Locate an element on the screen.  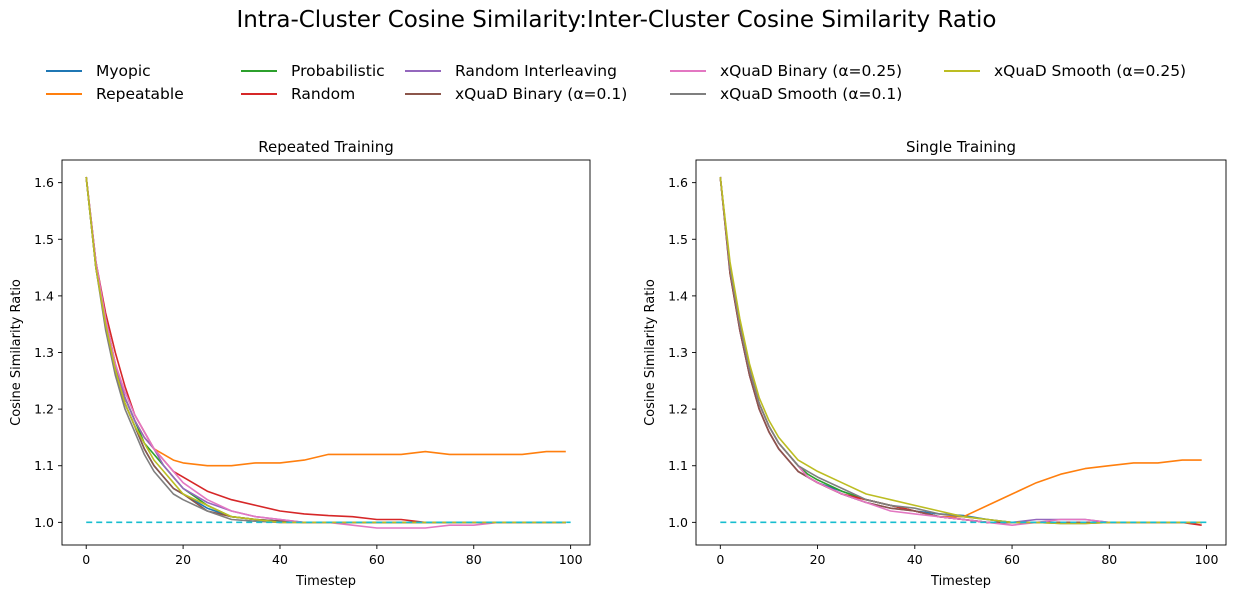
legend-label: Repeatable is located at coordinates (140, 94).